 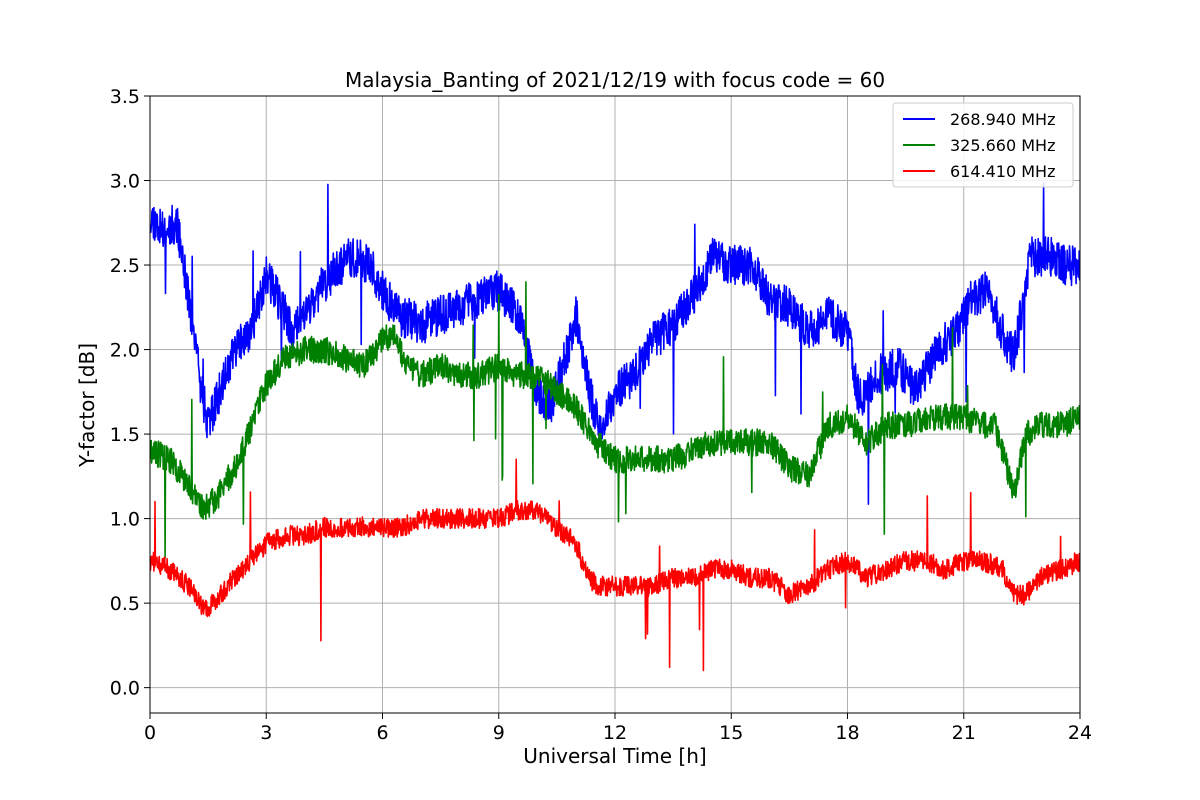 I want to click on legend-label-614: 614.410 MHz, so click(x=1002, y=171).